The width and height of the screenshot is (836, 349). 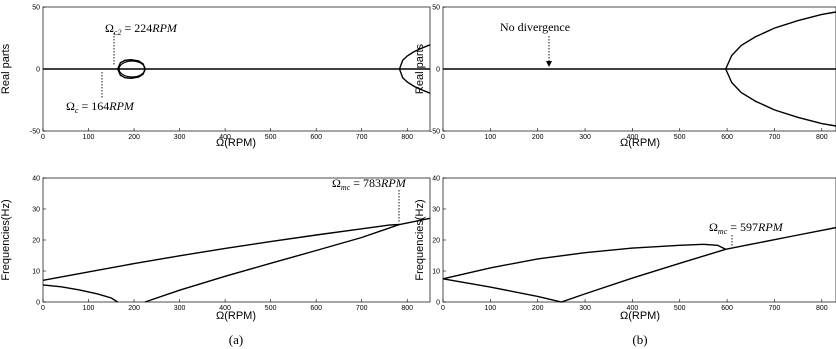 I want to click on caption-b: (b), so click(x=639, y=339).